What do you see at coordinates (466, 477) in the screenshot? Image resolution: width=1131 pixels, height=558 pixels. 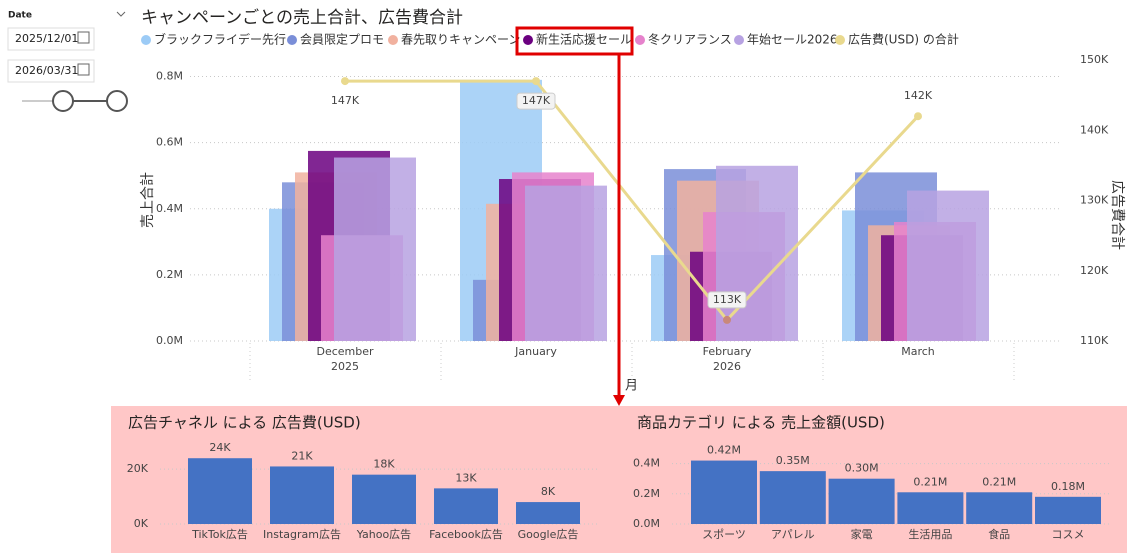 I see `data-label: 13K` at bounding box center [466, 477].